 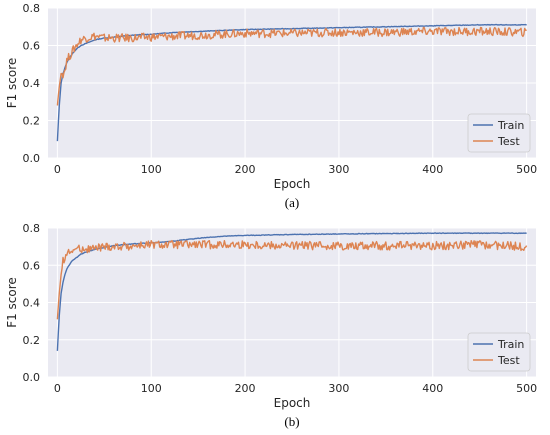 I want to click on panel-caption: (a), so click(x=292, y=202).